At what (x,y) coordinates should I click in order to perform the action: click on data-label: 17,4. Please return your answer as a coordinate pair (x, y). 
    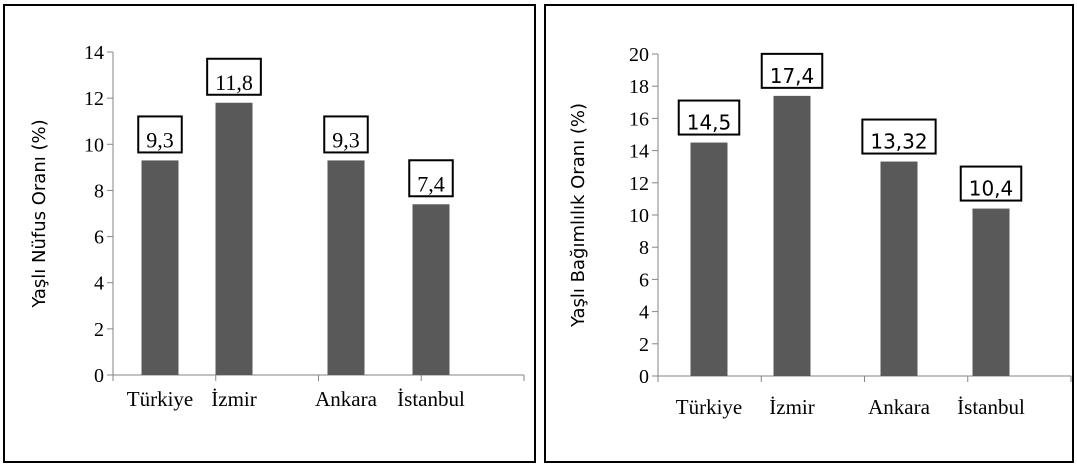
    Looking at the image, I should click on (792, 70).